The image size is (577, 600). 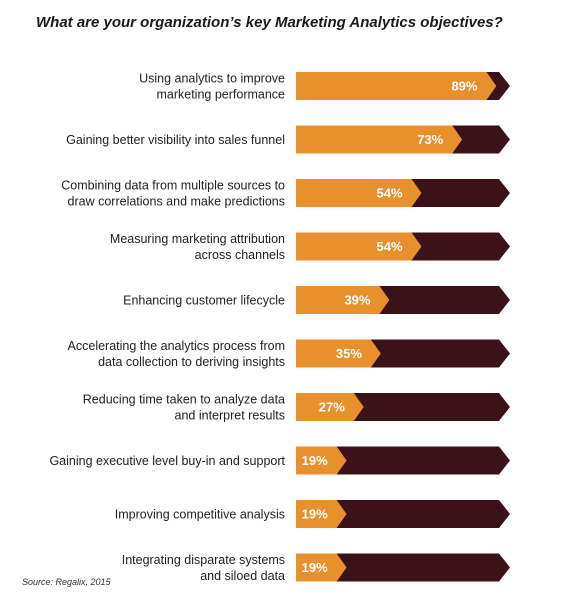 What do you see at coordinates (349, 353) in the screenshot?
I see `data-label: 35%` at bounding box center [349, 353].